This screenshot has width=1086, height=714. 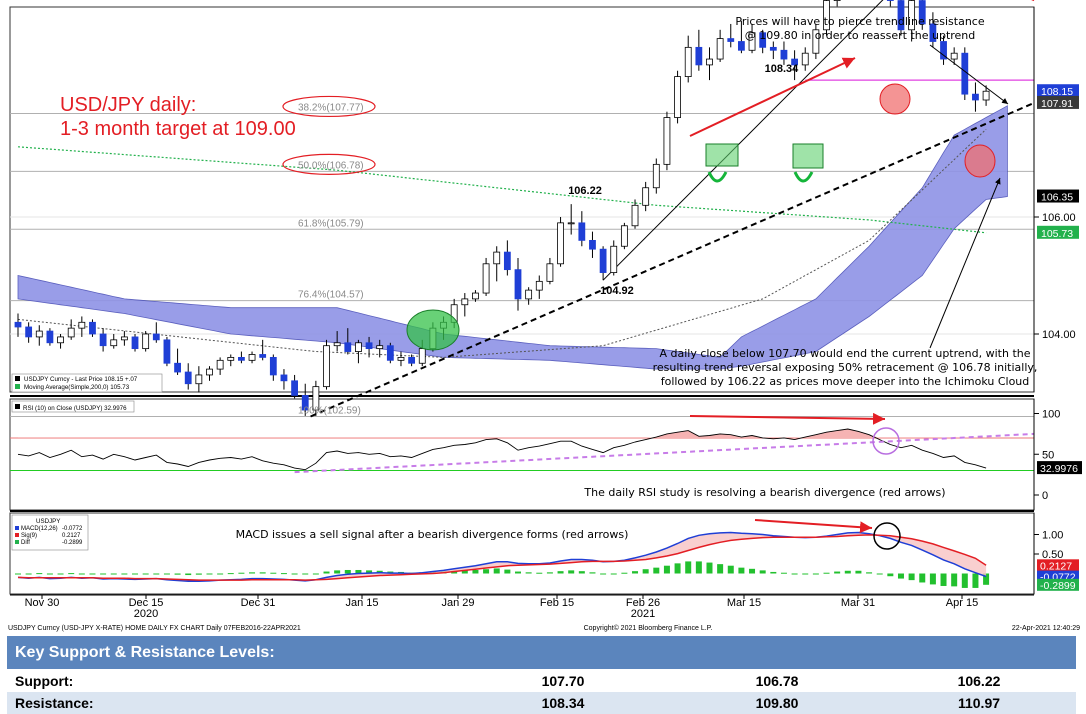 What do you see at coordinates (1059, 469) in the screenshot?
I see `rsi-value-label: 32.9976` at bounding box center [1059, 469].